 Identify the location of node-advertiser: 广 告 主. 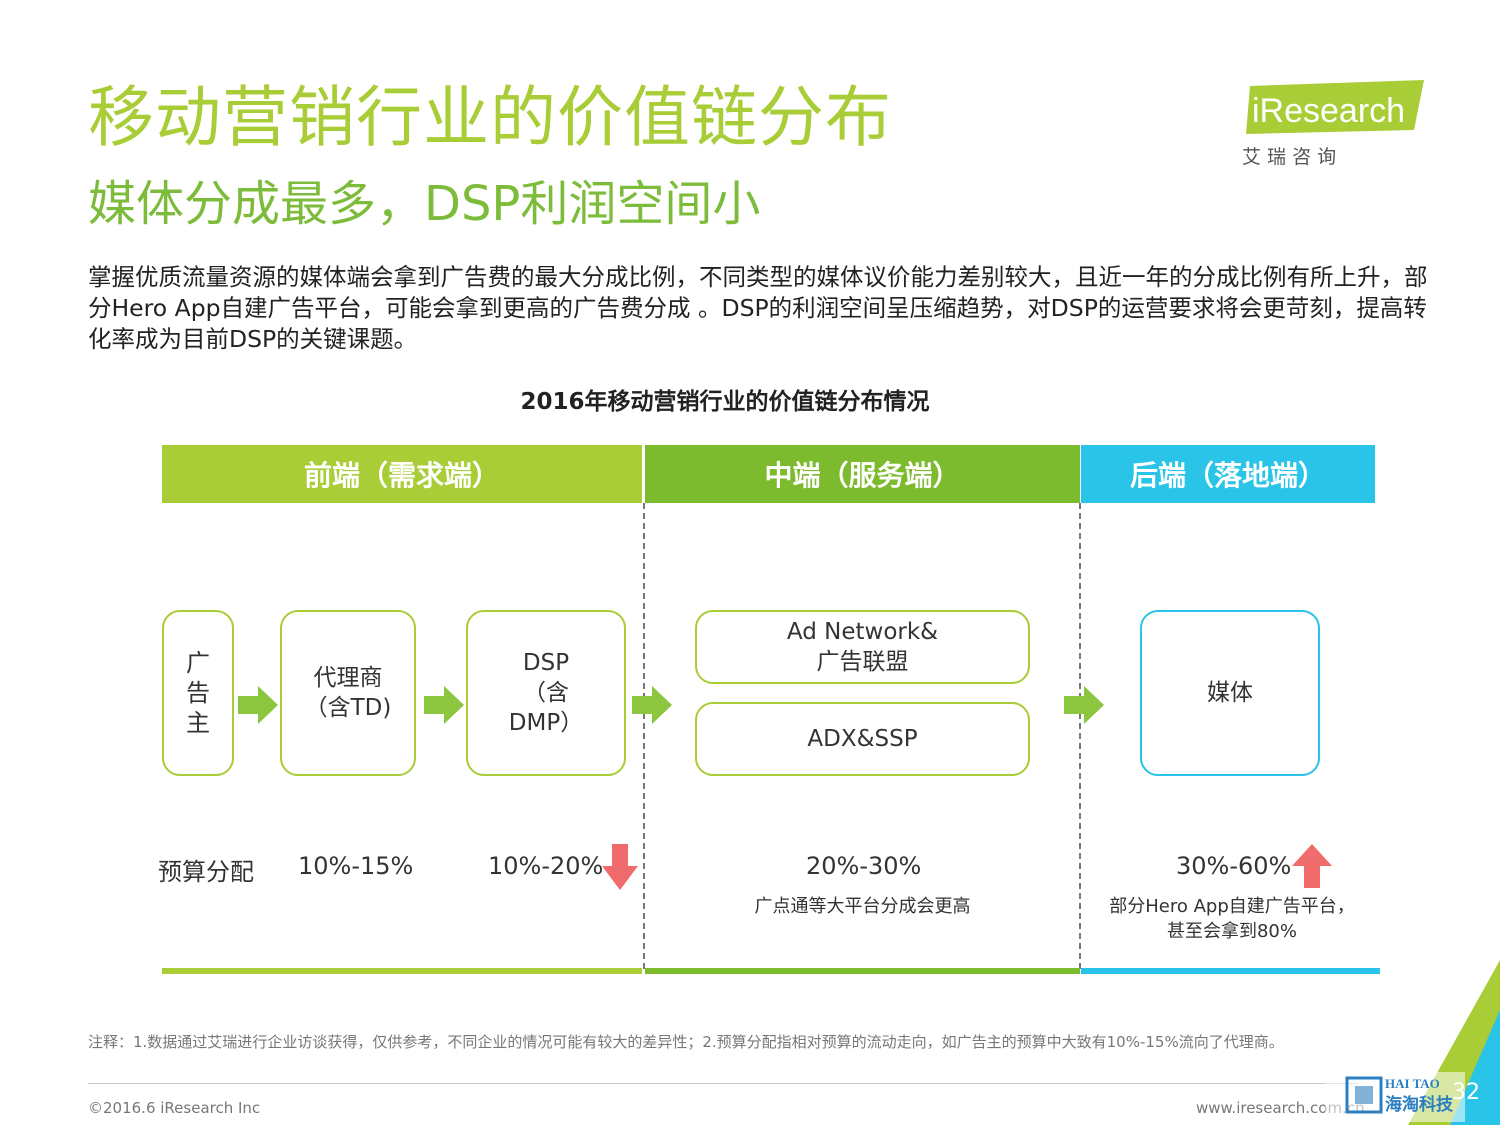
(198, 693).